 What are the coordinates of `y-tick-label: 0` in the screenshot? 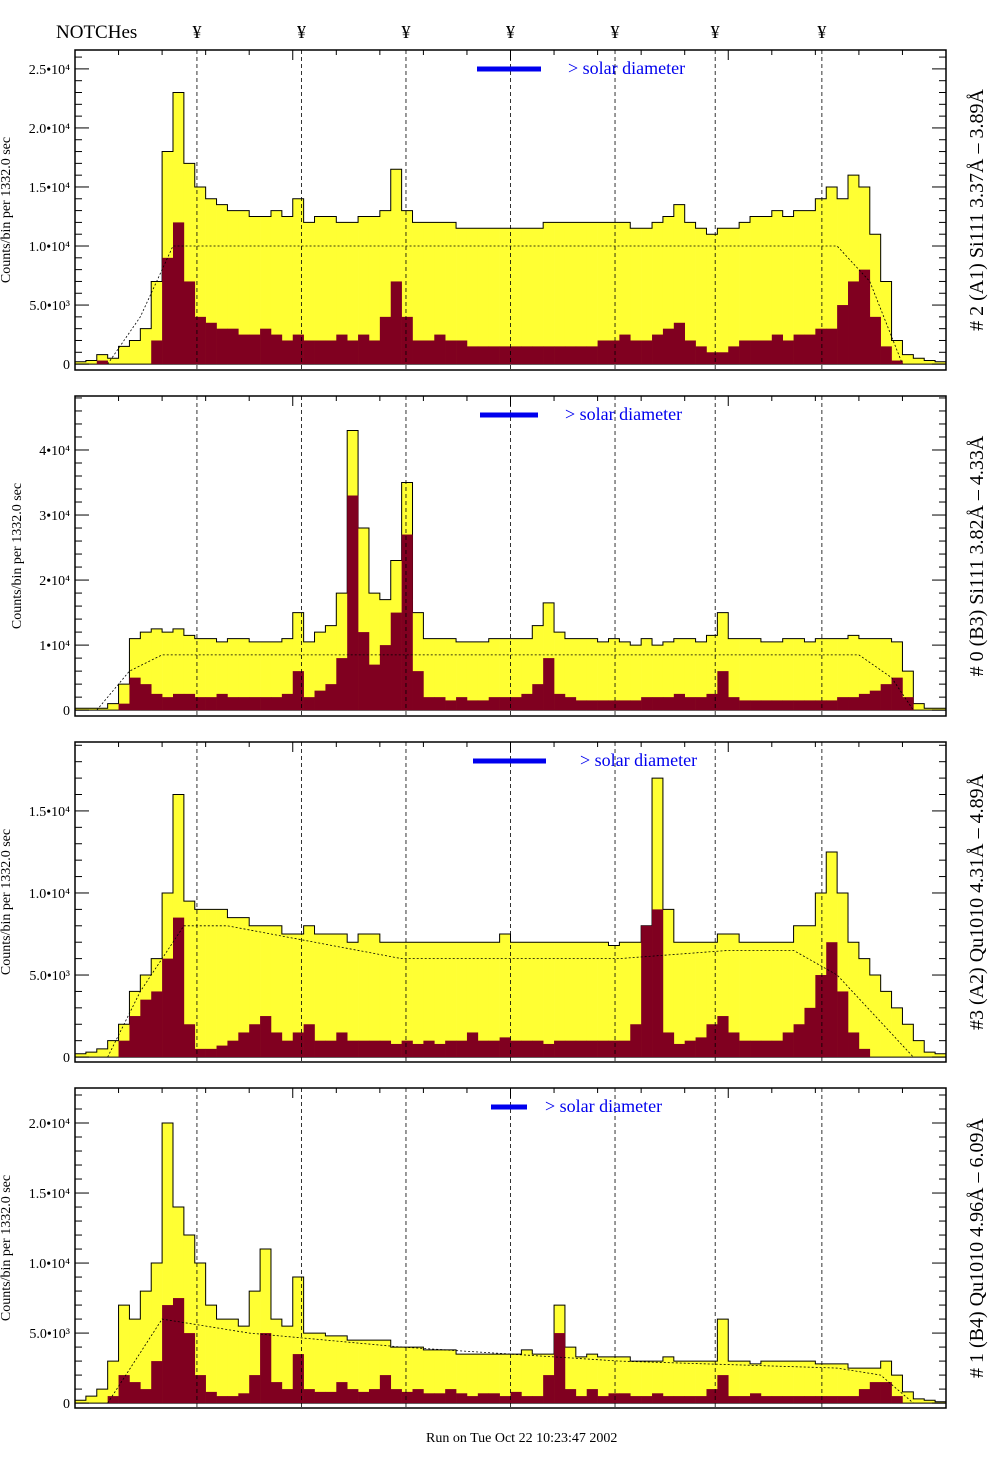 It's located at (66, 1404).